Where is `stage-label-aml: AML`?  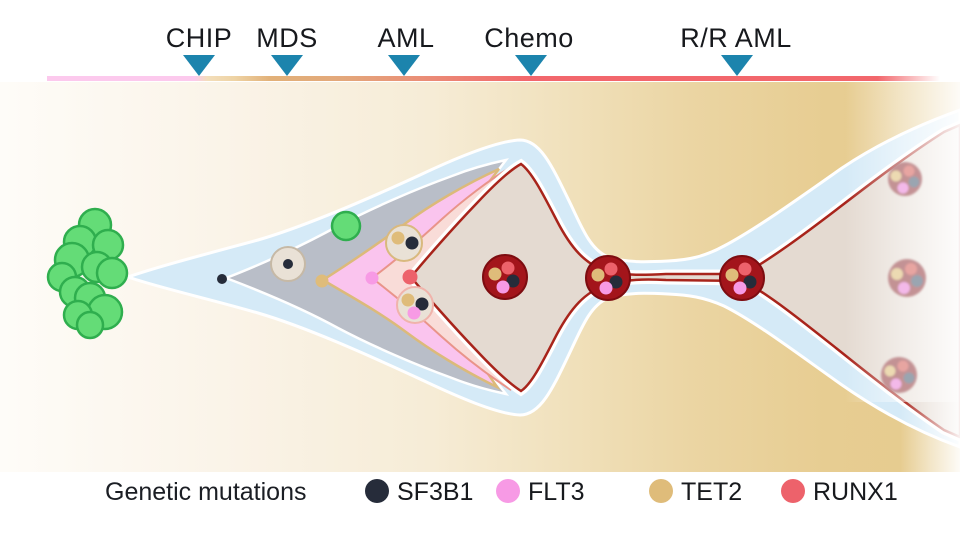 stage-label-aml: AML is located at coordinates (405, 38).